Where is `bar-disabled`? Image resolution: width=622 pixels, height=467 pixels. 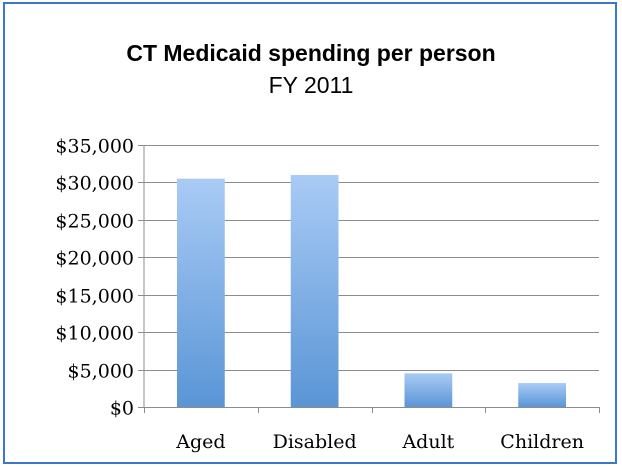 bar-disabled is located at coordinates (314, 290).